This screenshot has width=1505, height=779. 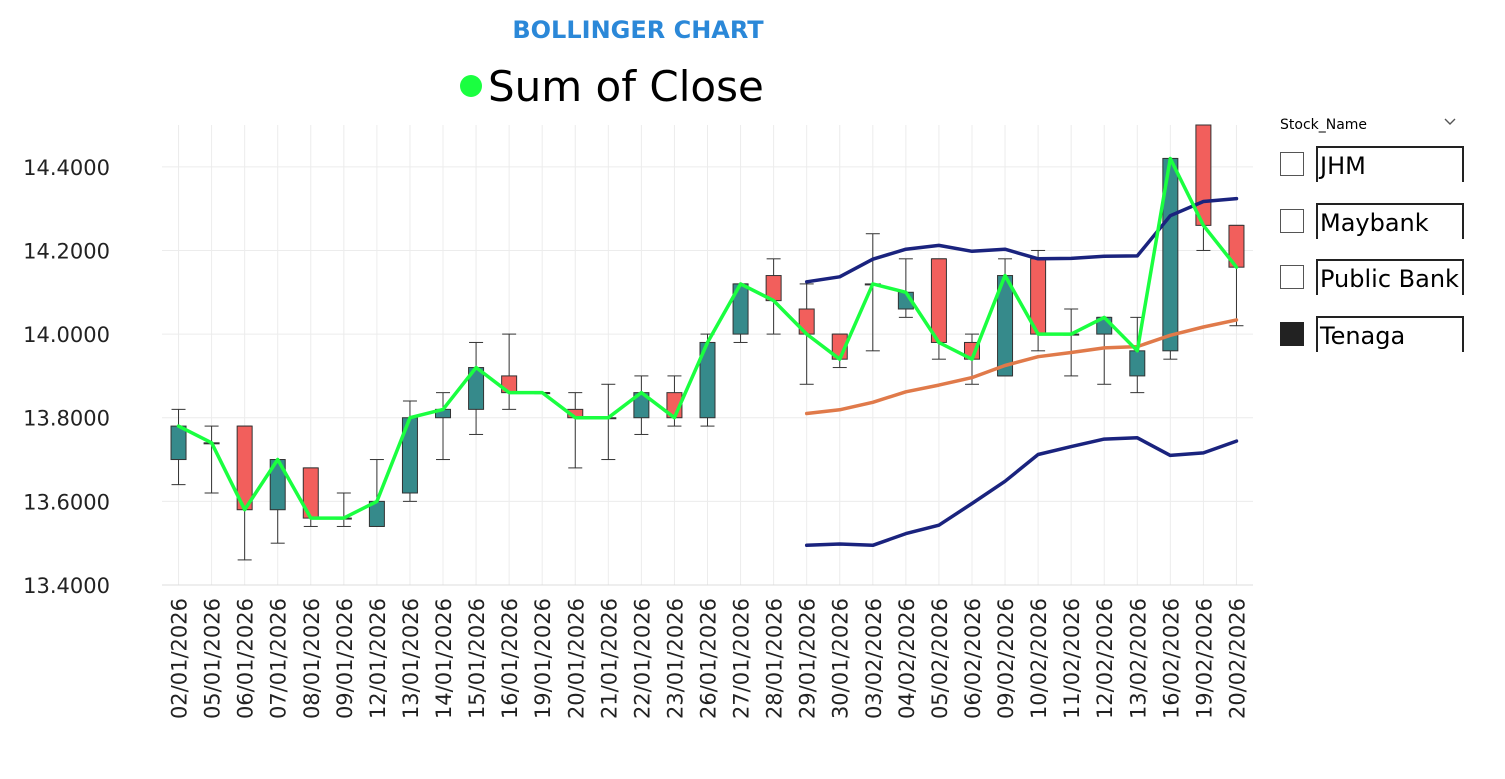 I want to click on x-tick-label: 26/01/2026, so click(x=709, y=658).